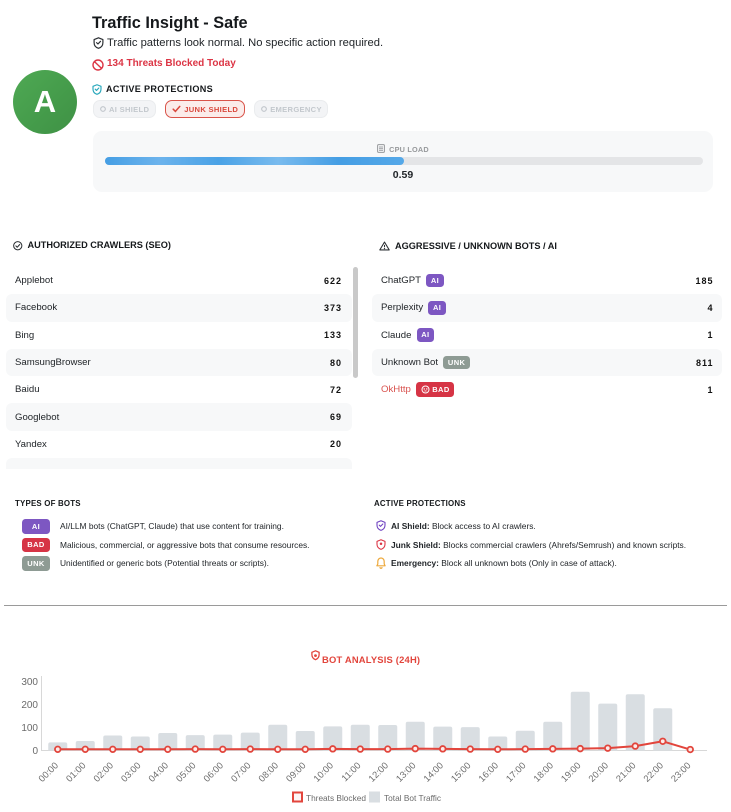  What do you see at coordinates (186, 772) in the screenshot?
I see `svg-text: 05:00` at bounding box center [186, 772].